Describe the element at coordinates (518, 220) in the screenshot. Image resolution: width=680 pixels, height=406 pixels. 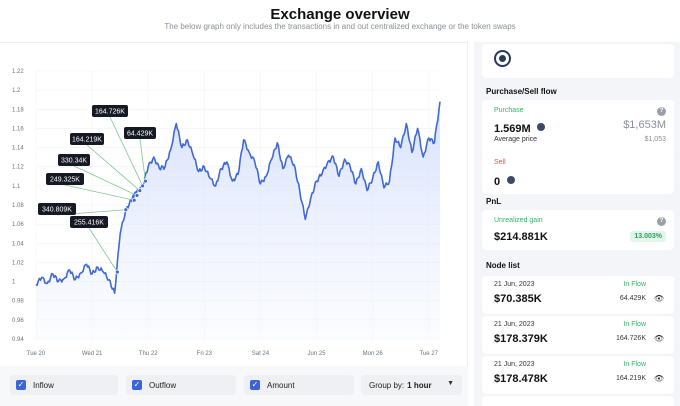
I see `unrealized-label: Unrealized gain` at that location.